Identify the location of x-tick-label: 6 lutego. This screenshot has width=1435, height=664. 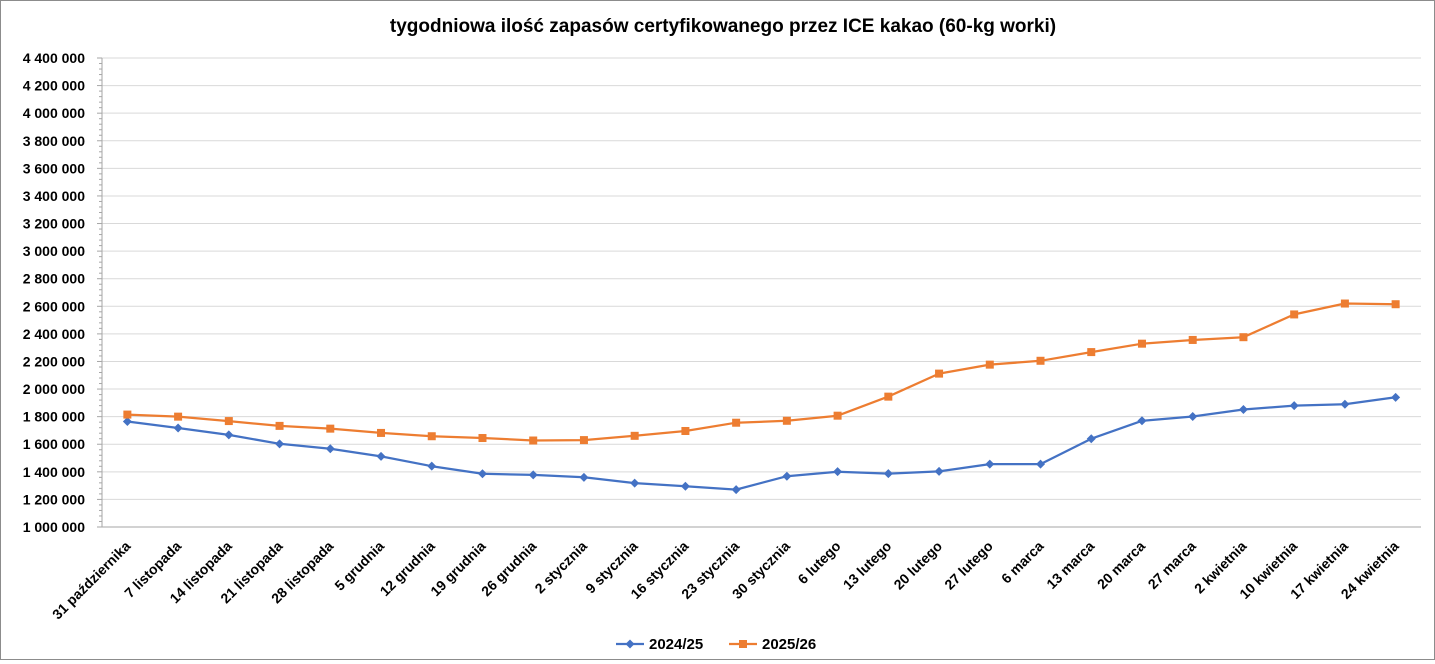
(818, 562).